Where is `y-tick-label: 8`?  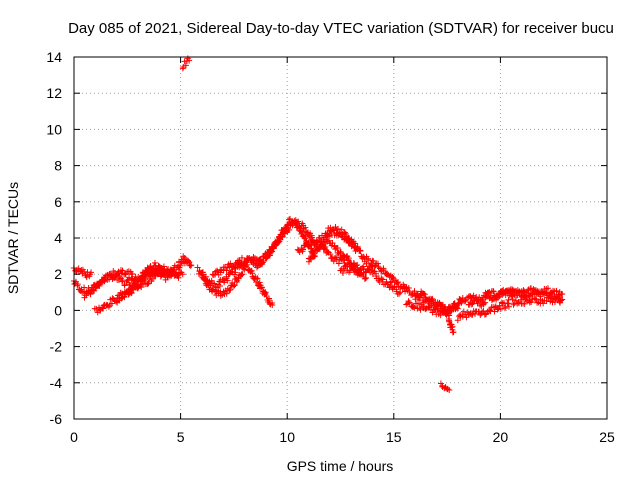
y-tick-label: 8 is located at coordinates (58, 166).